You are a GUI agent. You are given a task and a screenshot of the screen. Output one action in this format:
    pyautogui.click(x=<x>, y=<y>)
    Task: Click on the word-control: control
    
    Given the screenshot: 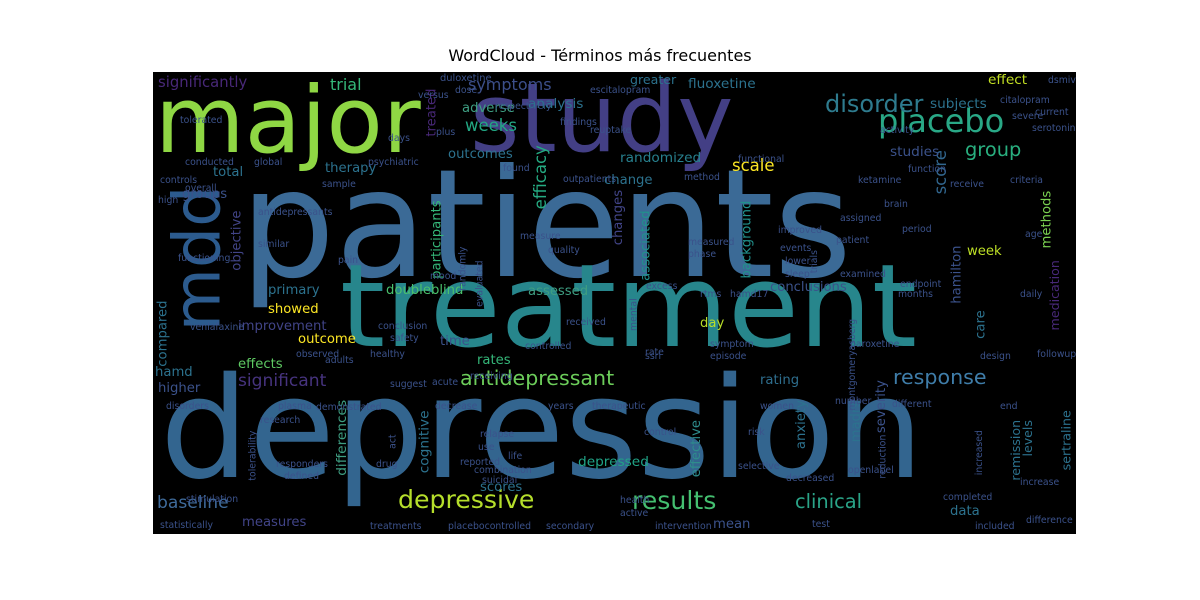 What is the action you would take?
    pyautogui.click(x=660, y=432)
    